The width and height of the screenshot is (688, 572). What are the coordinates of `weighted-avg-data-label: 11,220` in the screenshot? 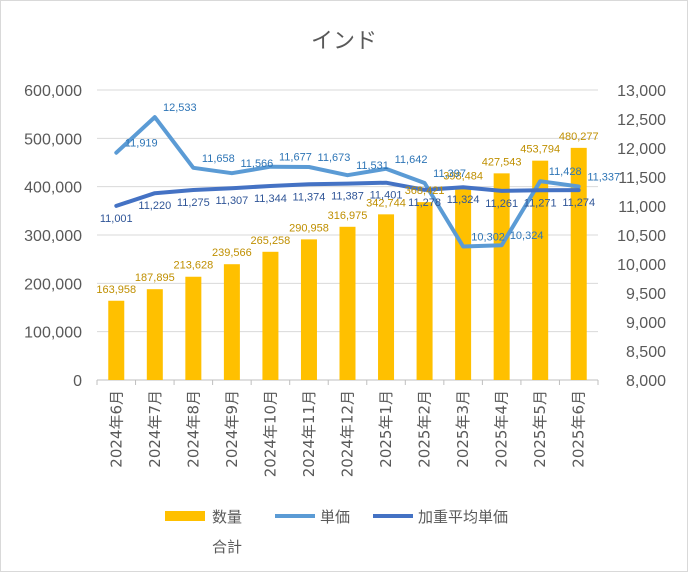 It's located at (154, 206).